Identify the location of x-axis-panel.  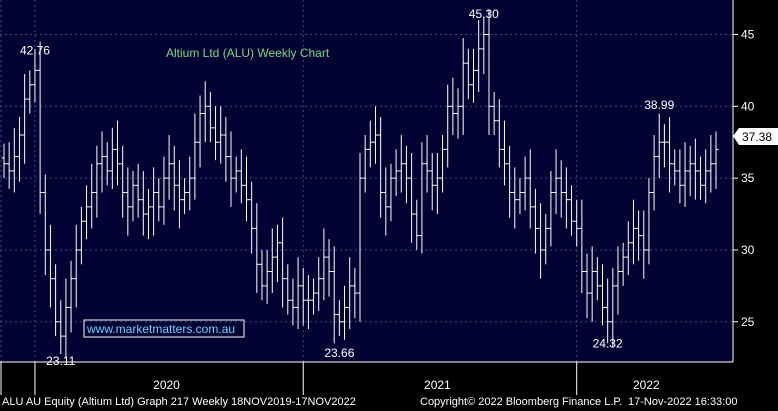
(366, 378).